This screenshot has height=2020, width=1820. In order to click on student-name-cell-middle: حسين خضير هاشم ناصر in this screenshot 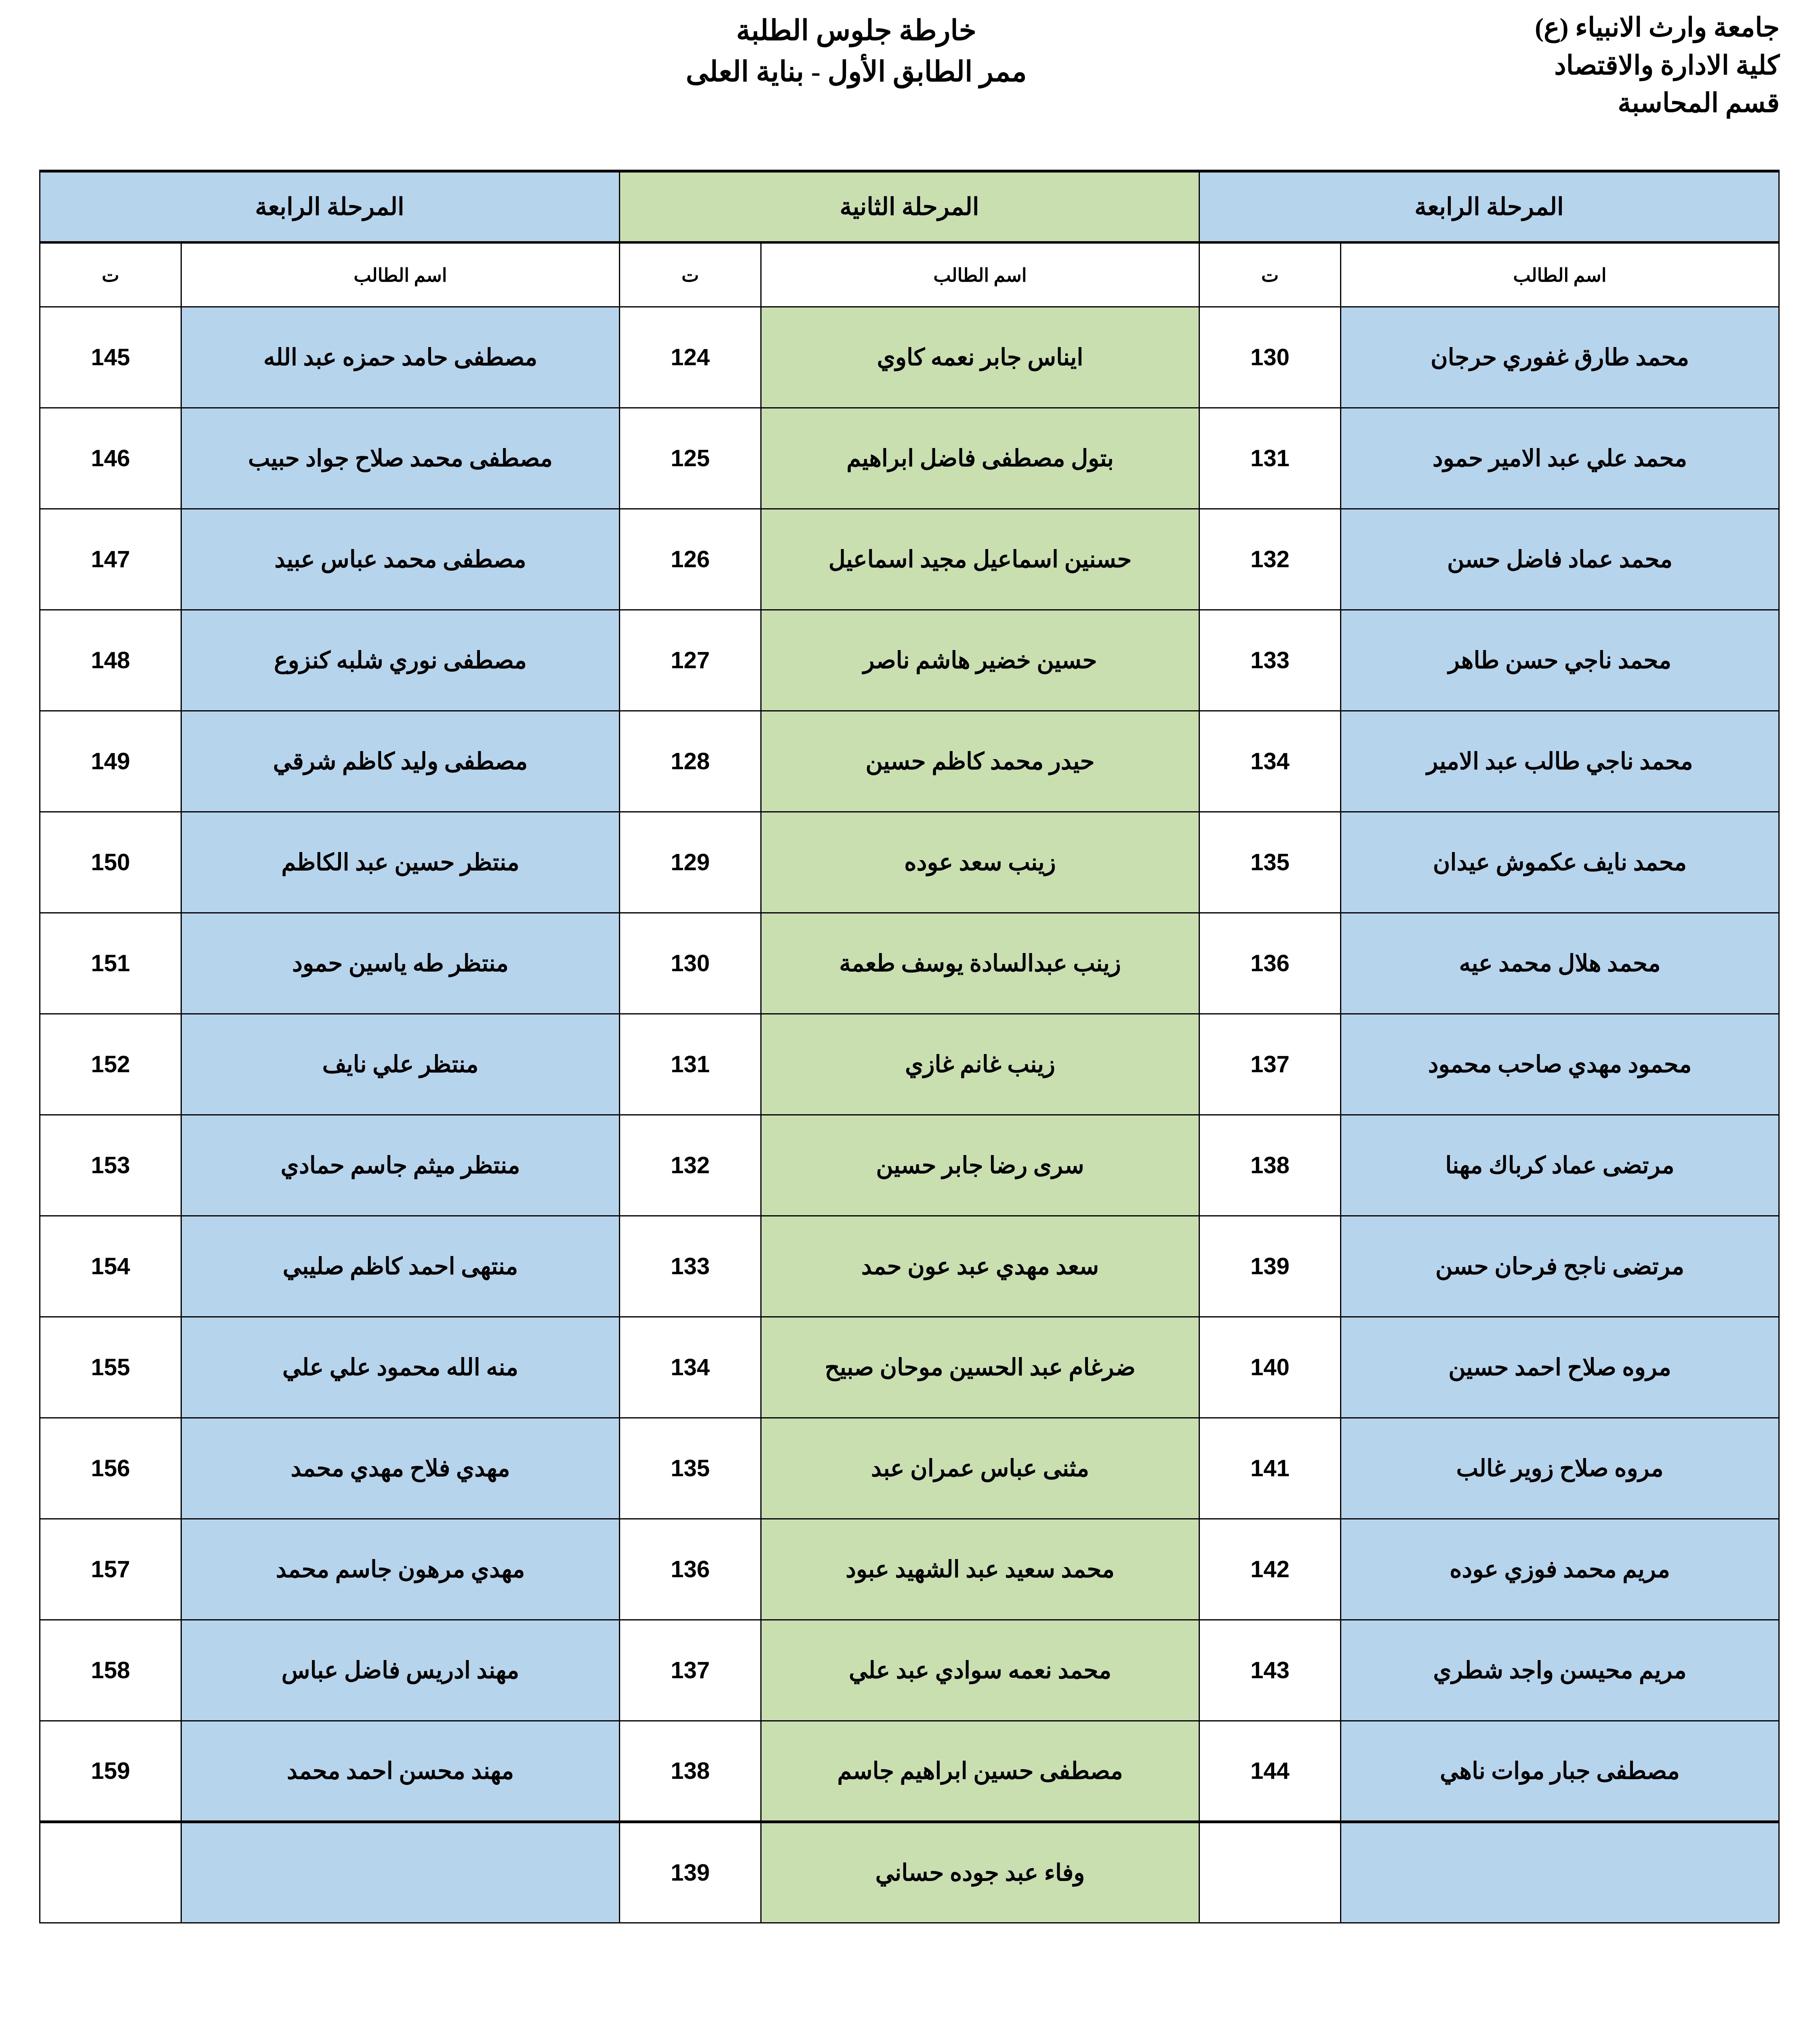, I will do `click(980, 660)`.